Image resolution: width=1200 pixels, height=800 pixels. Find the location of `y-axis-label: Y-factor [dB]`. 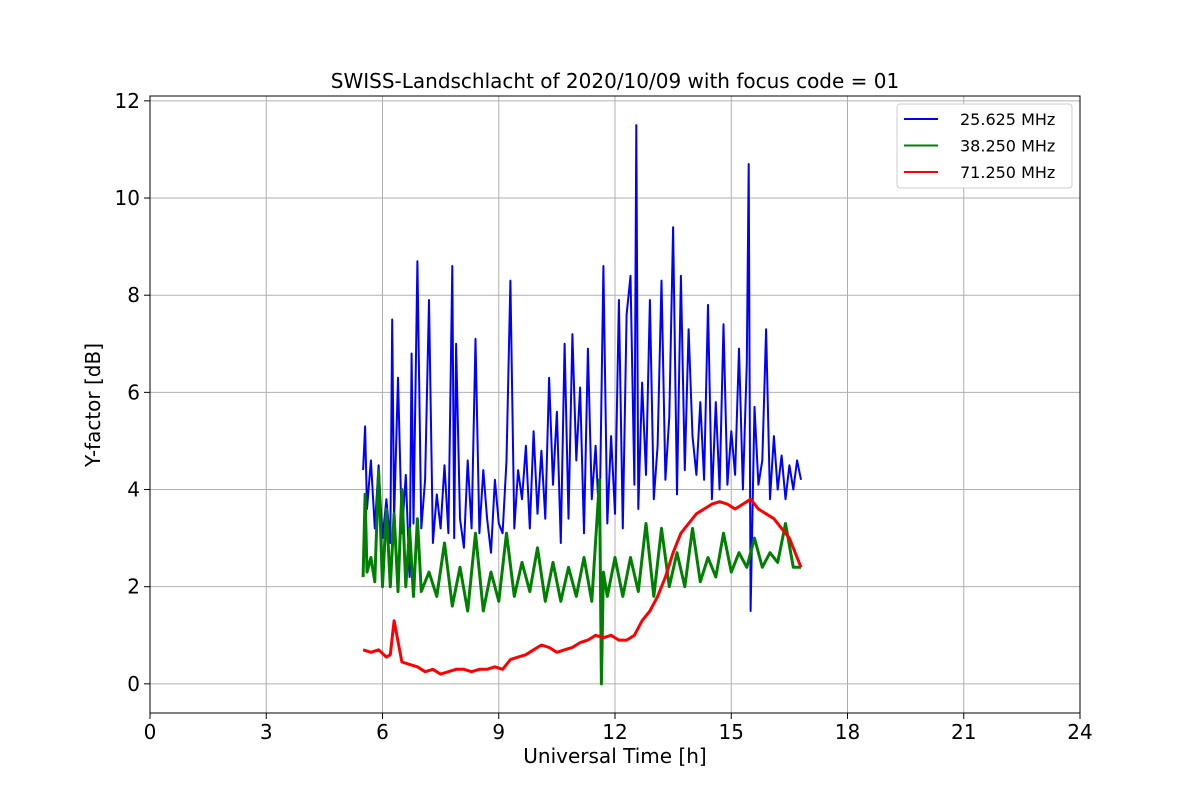

y-axis-label: Y-factor [dB] is located at coordinates (93, 405).